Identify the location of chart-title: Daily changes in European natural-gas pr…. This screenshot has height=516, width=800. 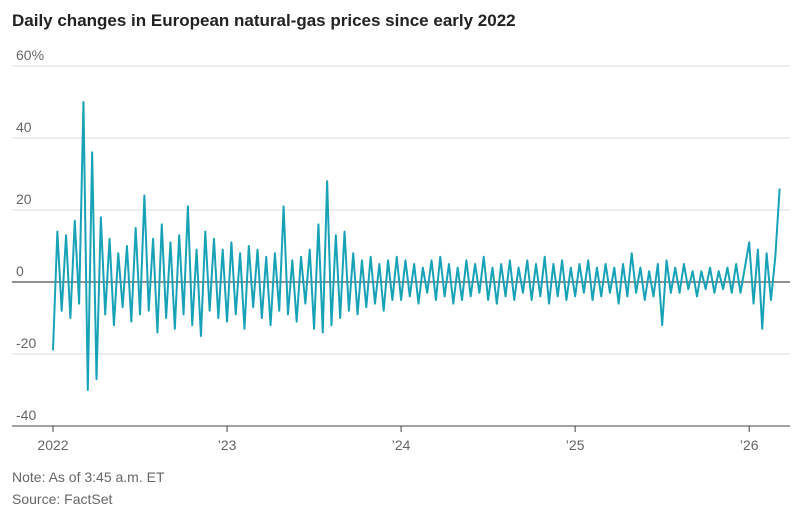
(264, 20).